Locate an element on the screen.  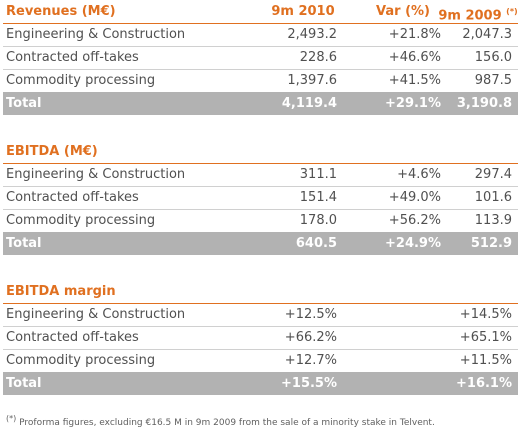
cell: 987.5 is located at coordinates (493, 80).